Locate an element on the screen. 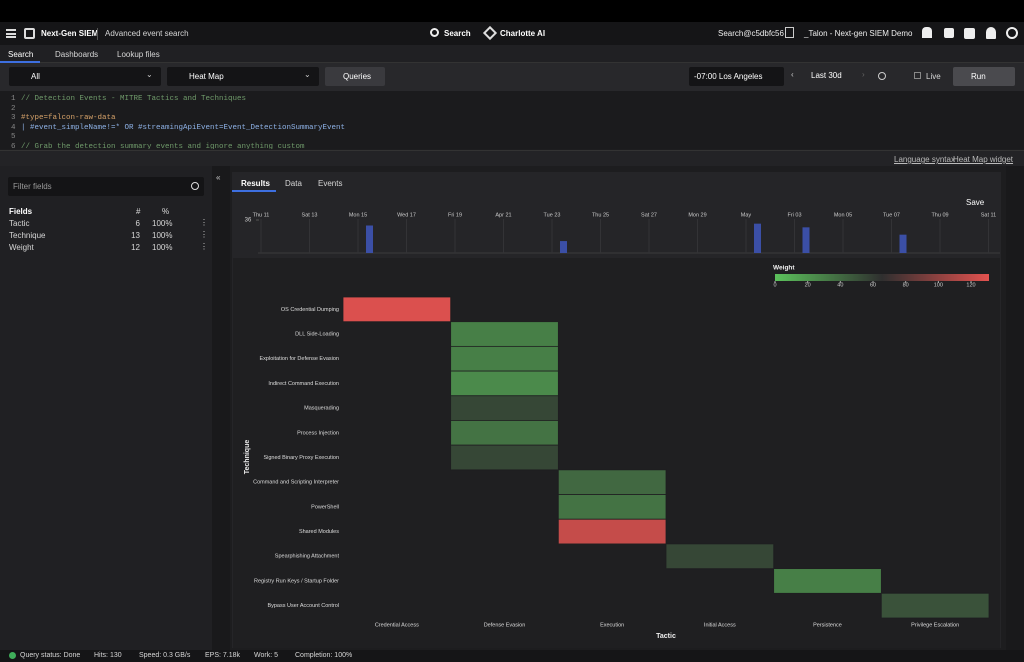 This screenshot has width=1024, height=662. charlotte-button: Charlotte AI is located at coordinates (523, 33).